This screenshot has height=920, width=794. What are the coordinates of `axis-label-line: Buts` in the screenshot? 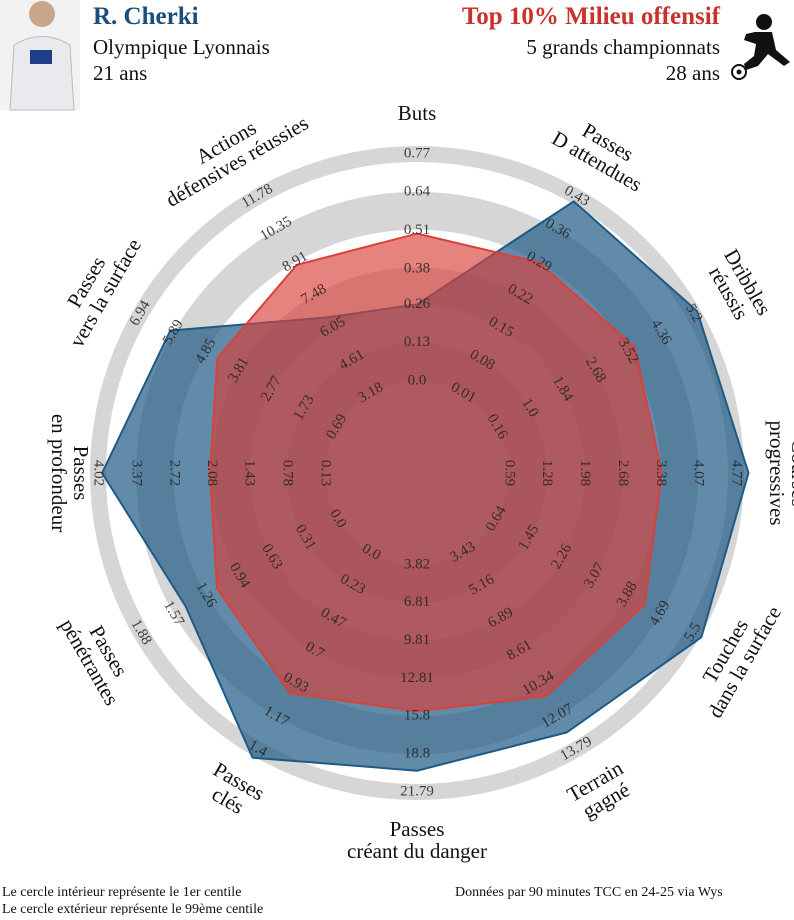 It's located at (417, 113).